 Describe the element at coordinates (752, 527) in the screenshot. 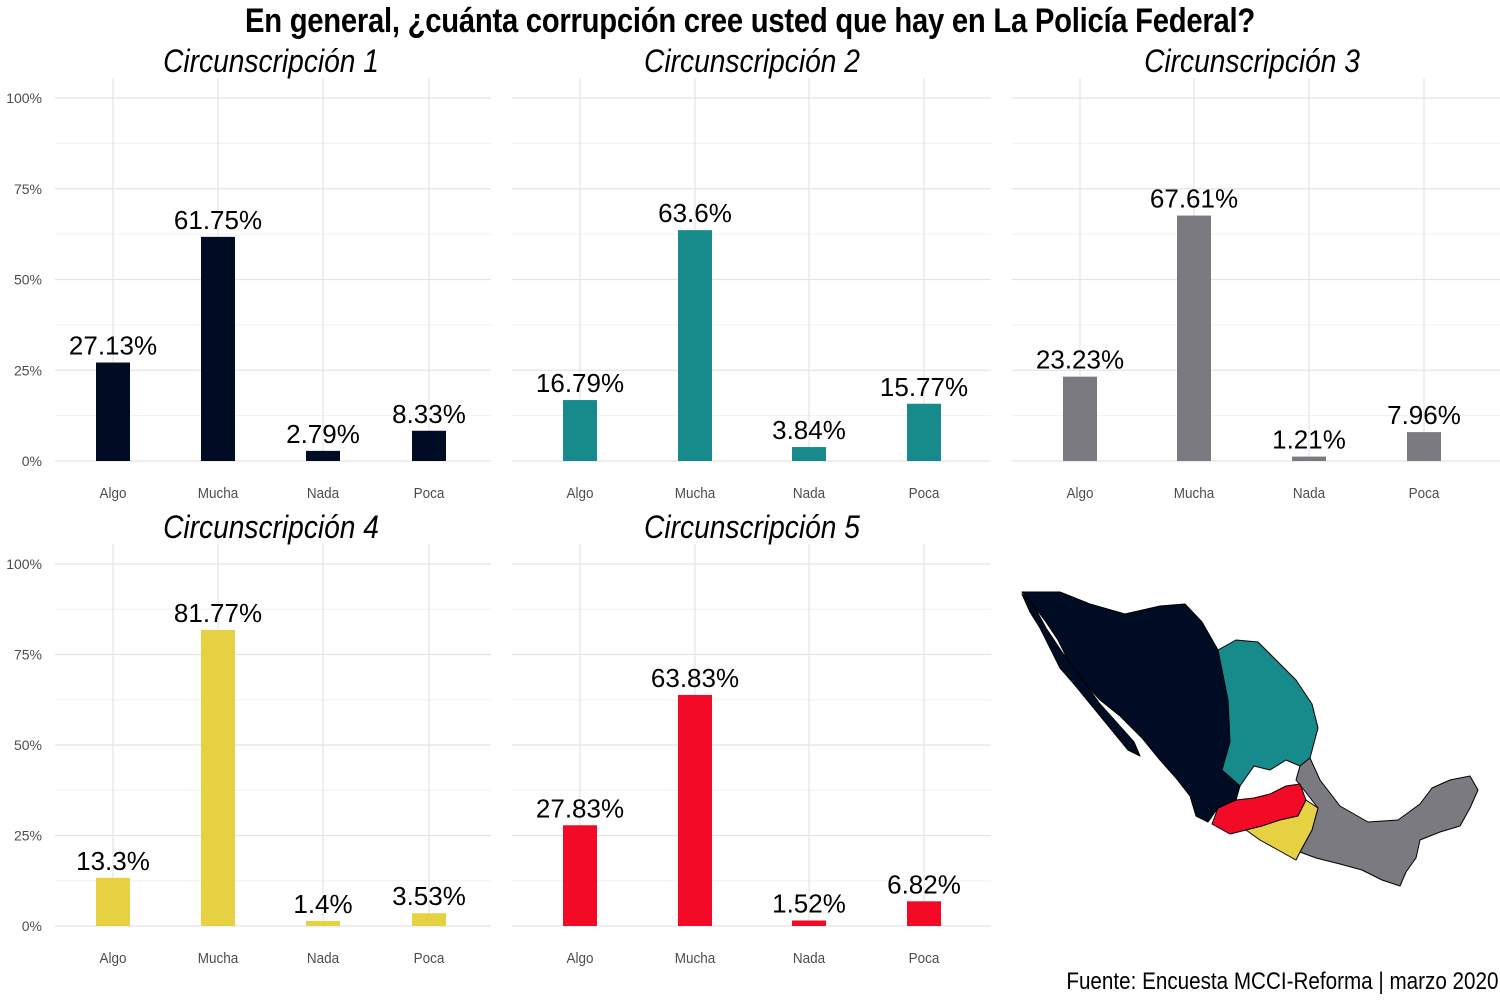

I see `panel-title: Circunscripción 5` at that location.